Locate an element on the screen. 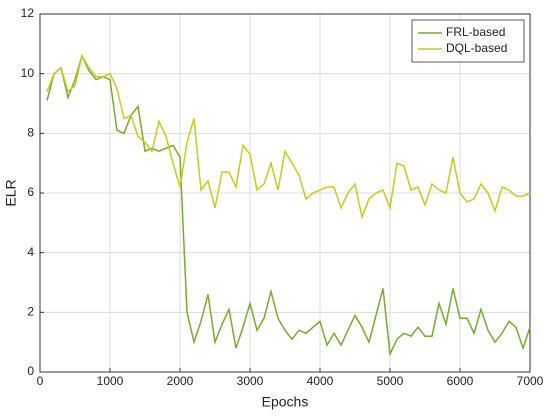  x-axis-title: Epochs is located at coordinates (285, 402).